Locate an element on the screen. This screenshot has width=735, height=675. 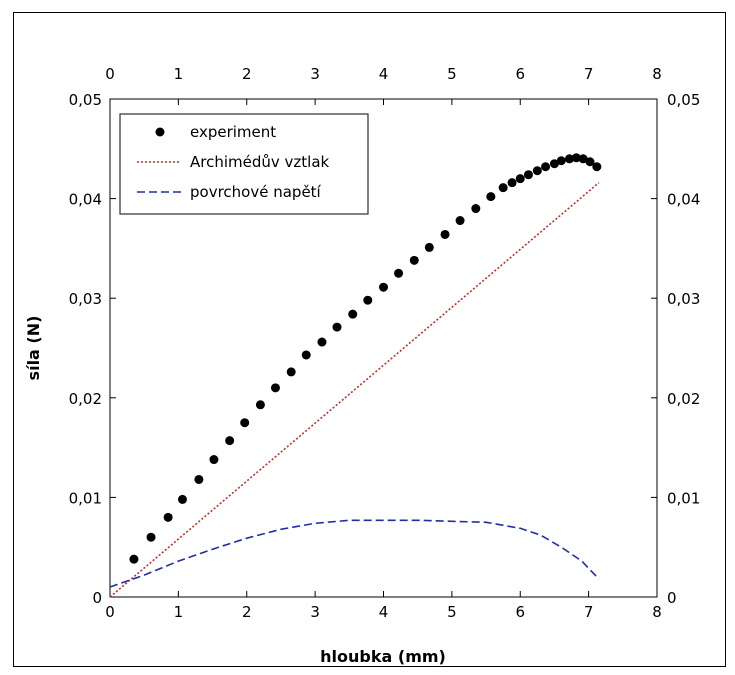
legend-label-archimedes: Archimédův vztlak is located at coordinates (260, 162).